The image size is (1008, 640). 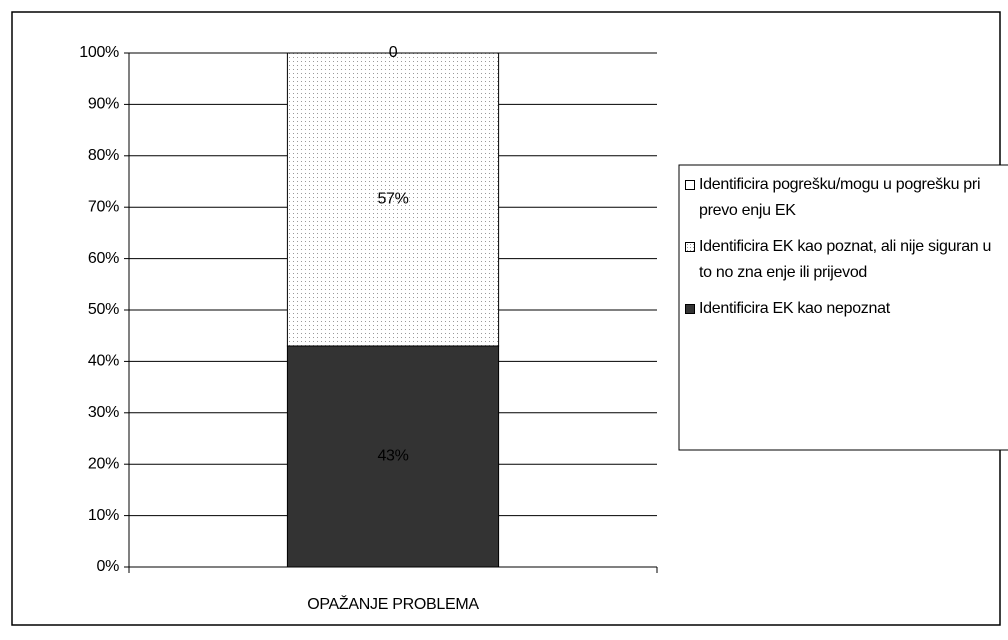 What do you see at coordinates (103, 515) in the screenshot?
I see `y-tick-label: 10%` at bounding box center [103, 515].